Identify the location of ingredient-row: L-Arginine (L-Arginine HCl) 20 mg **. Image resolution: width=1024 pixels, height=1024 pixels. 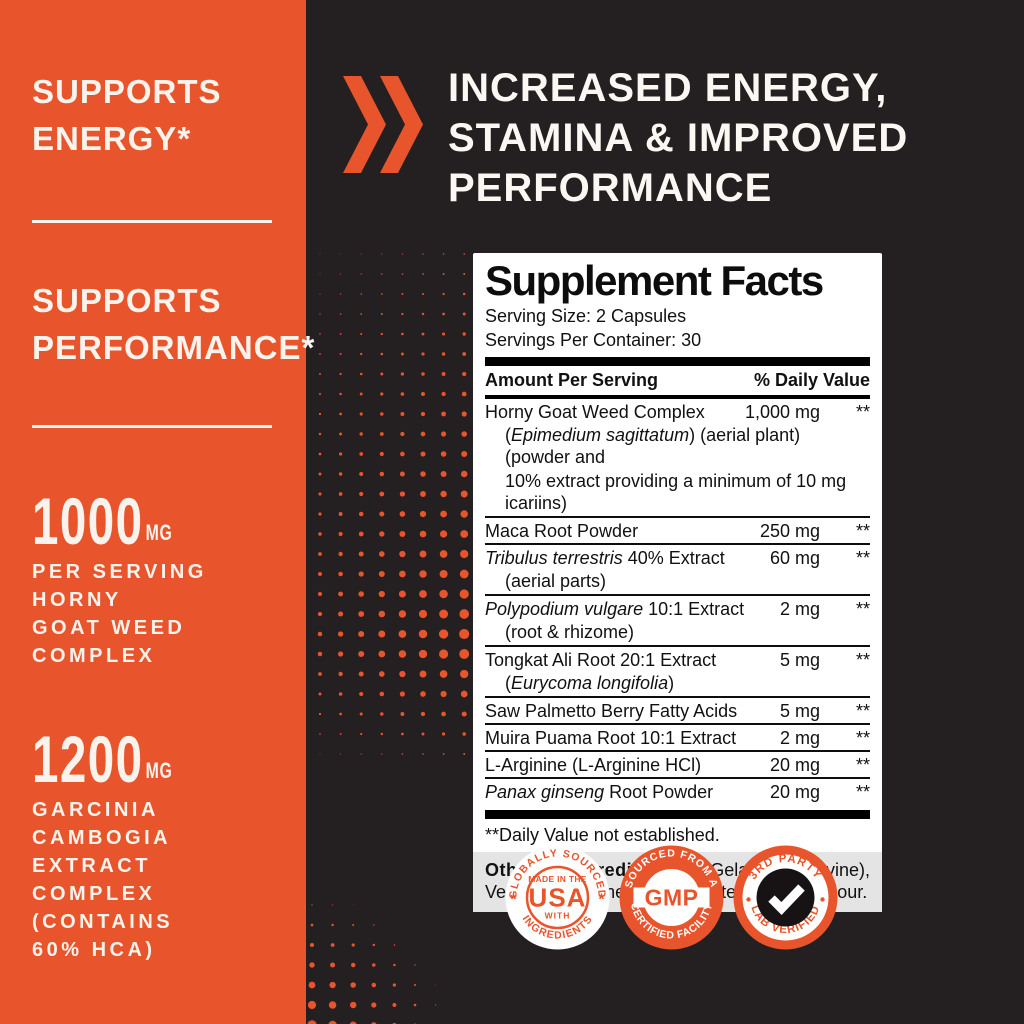
(677, 765).